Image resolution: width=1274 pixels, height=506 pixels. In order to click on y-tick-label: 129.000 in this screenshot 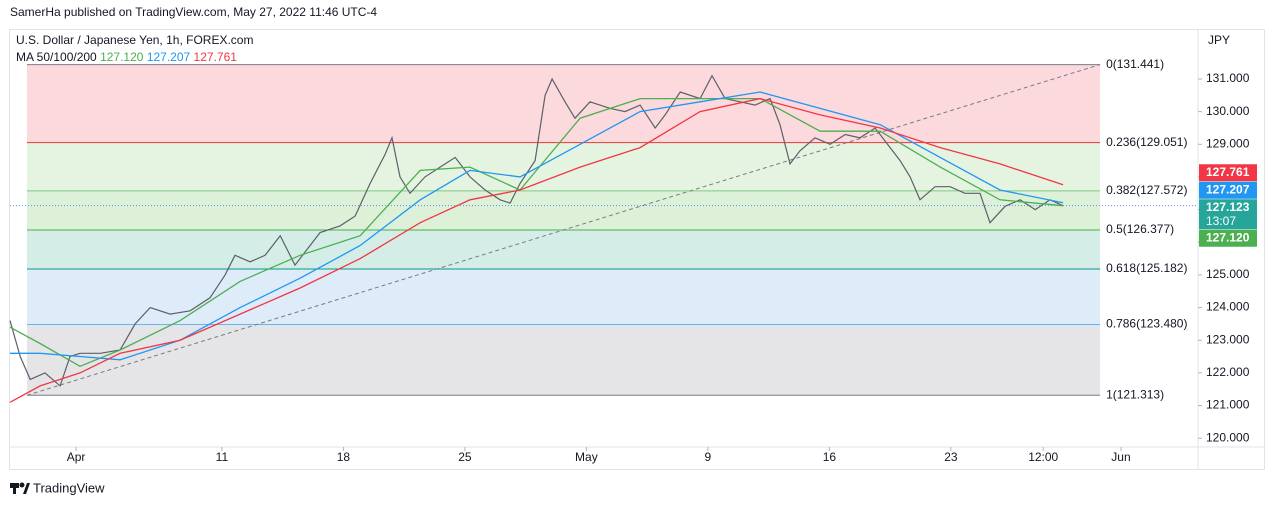, I will do `click(1228, 143)`.